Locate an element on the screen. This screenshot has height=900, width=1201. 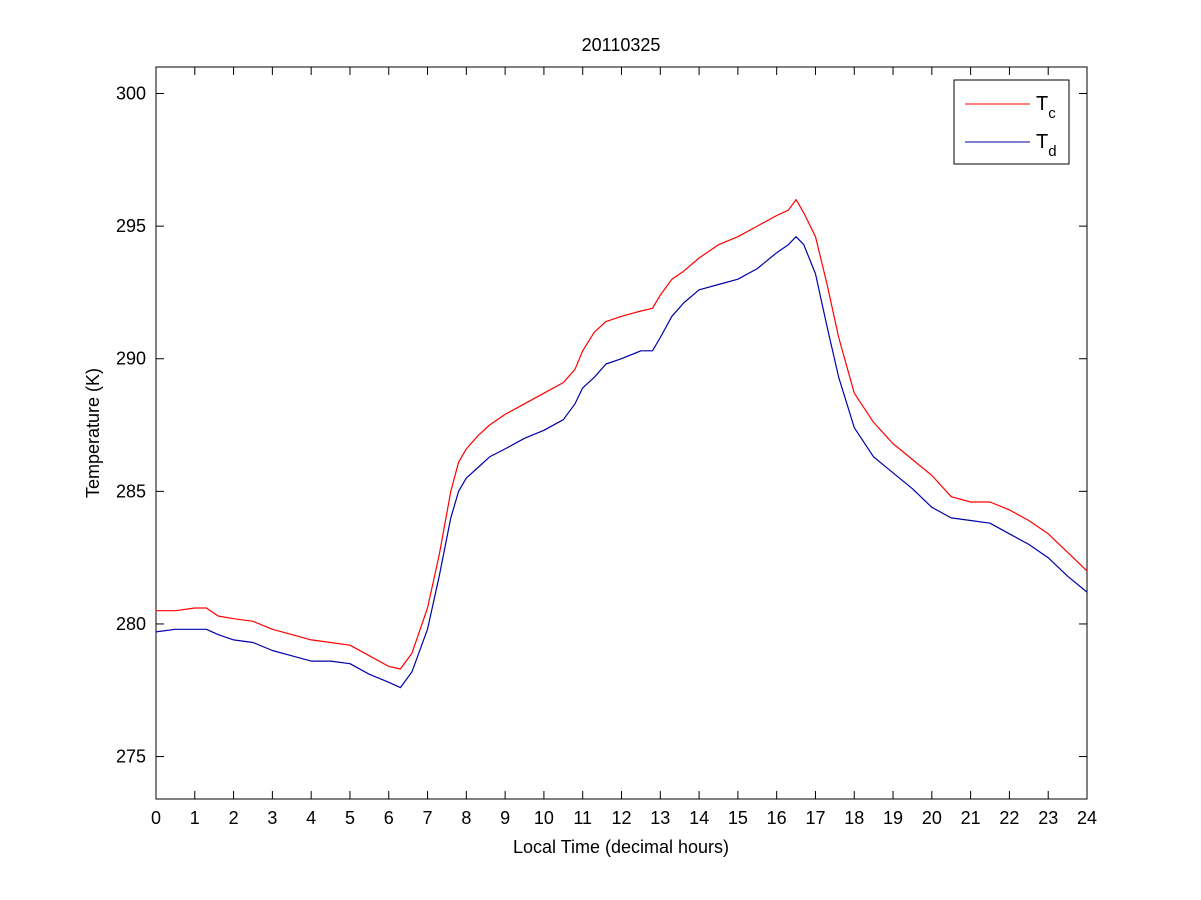
y-tick-label: 275 is located at coordinates (131, 757).